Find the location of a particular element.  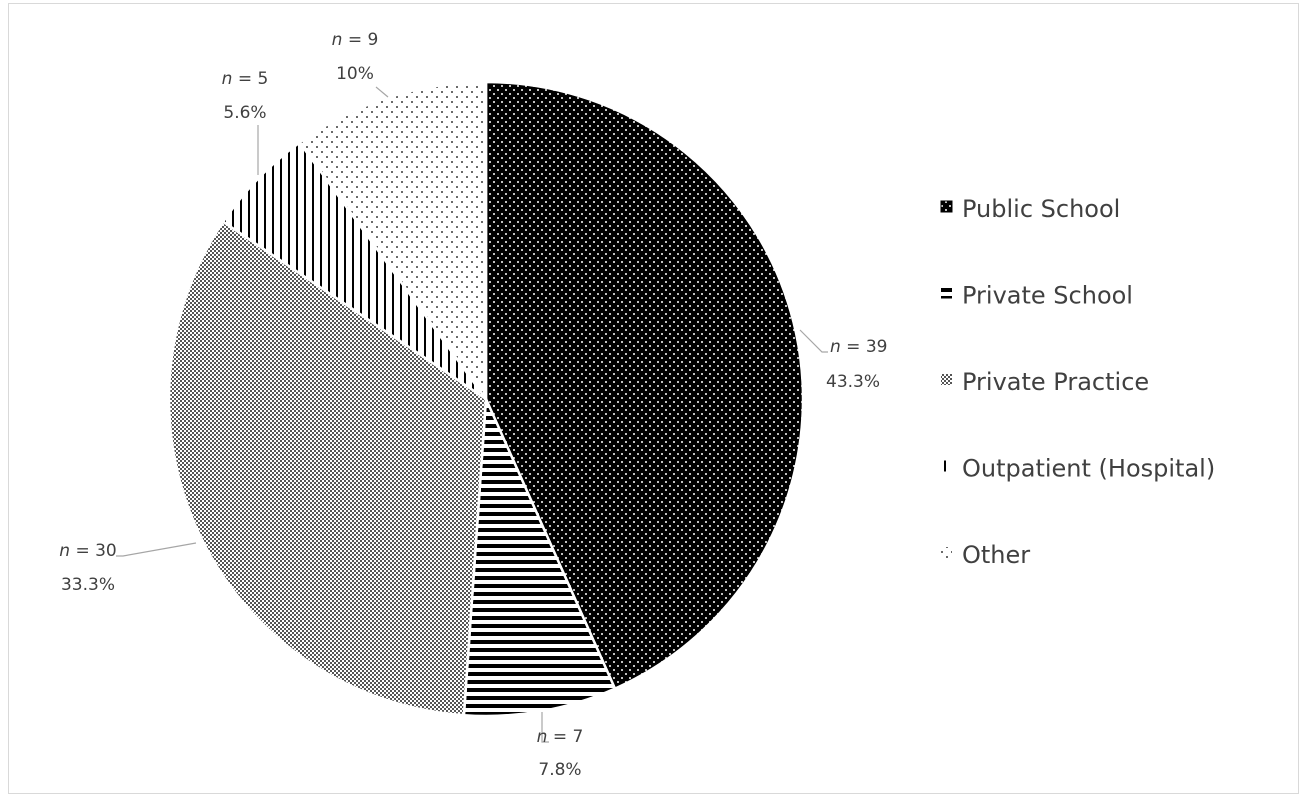

n-label-other: n = 9 is located at coordinates (355, 40).